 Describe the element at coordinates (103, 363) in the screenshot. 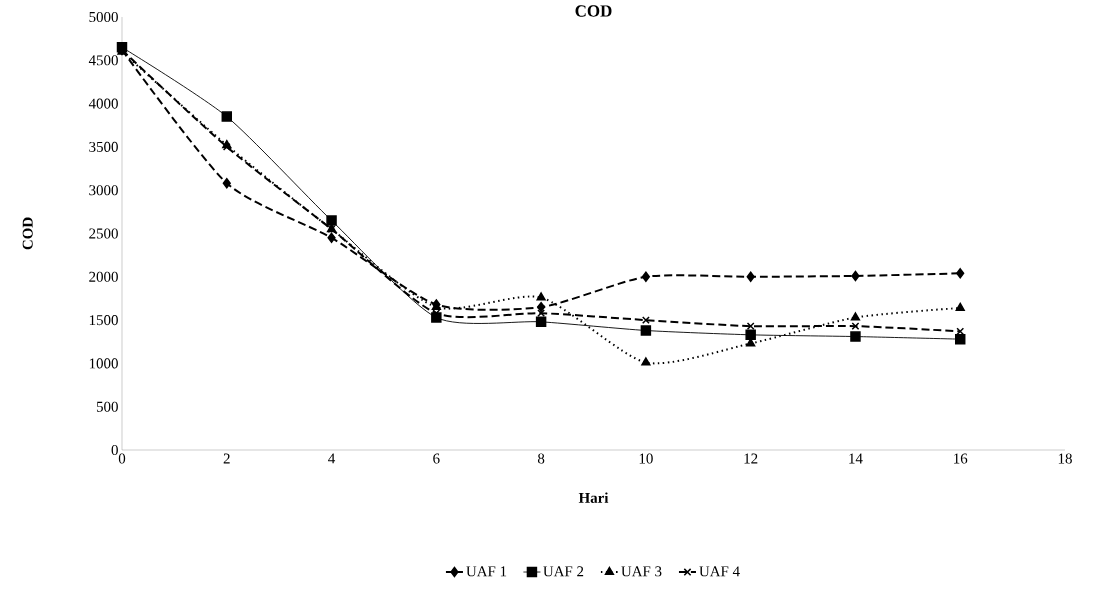

I see `y-tick-label: 1000` at that location.